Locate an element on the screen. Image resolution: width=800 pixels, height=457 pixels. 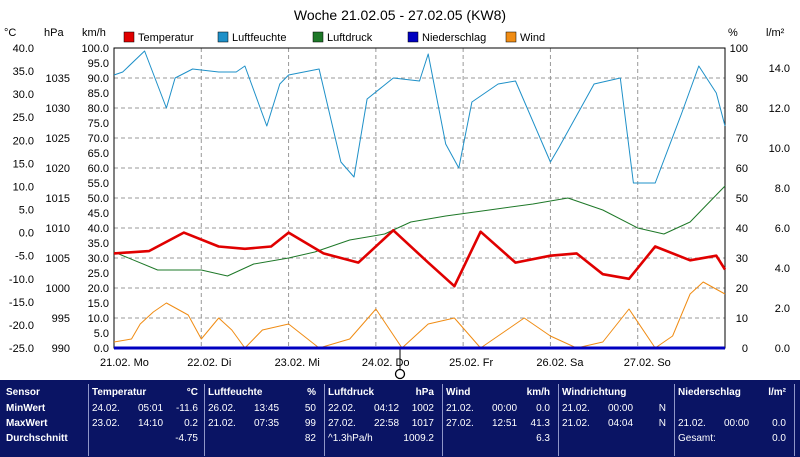
table-row: Gesamt: 0.0 is located at coordinates (734, 439).